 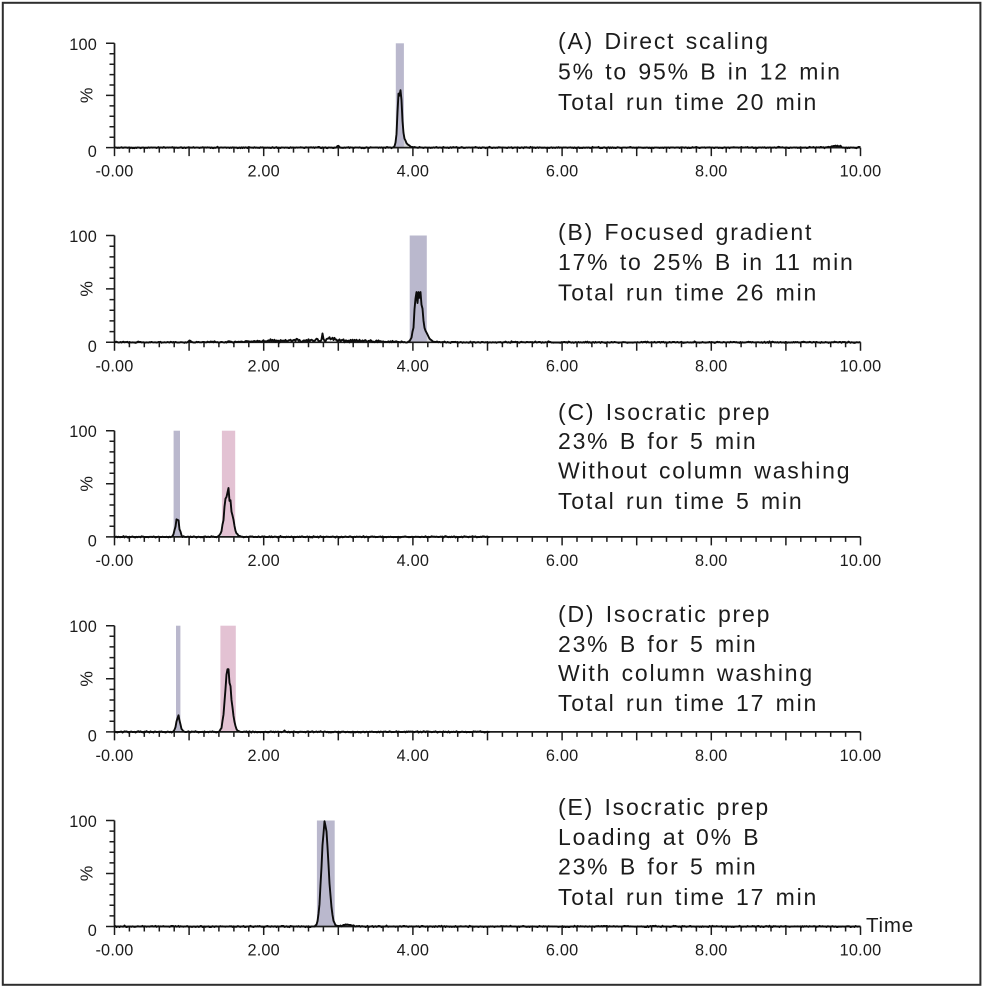 I want to click on svg-text: Without column washing, so click(x=704, y=471).